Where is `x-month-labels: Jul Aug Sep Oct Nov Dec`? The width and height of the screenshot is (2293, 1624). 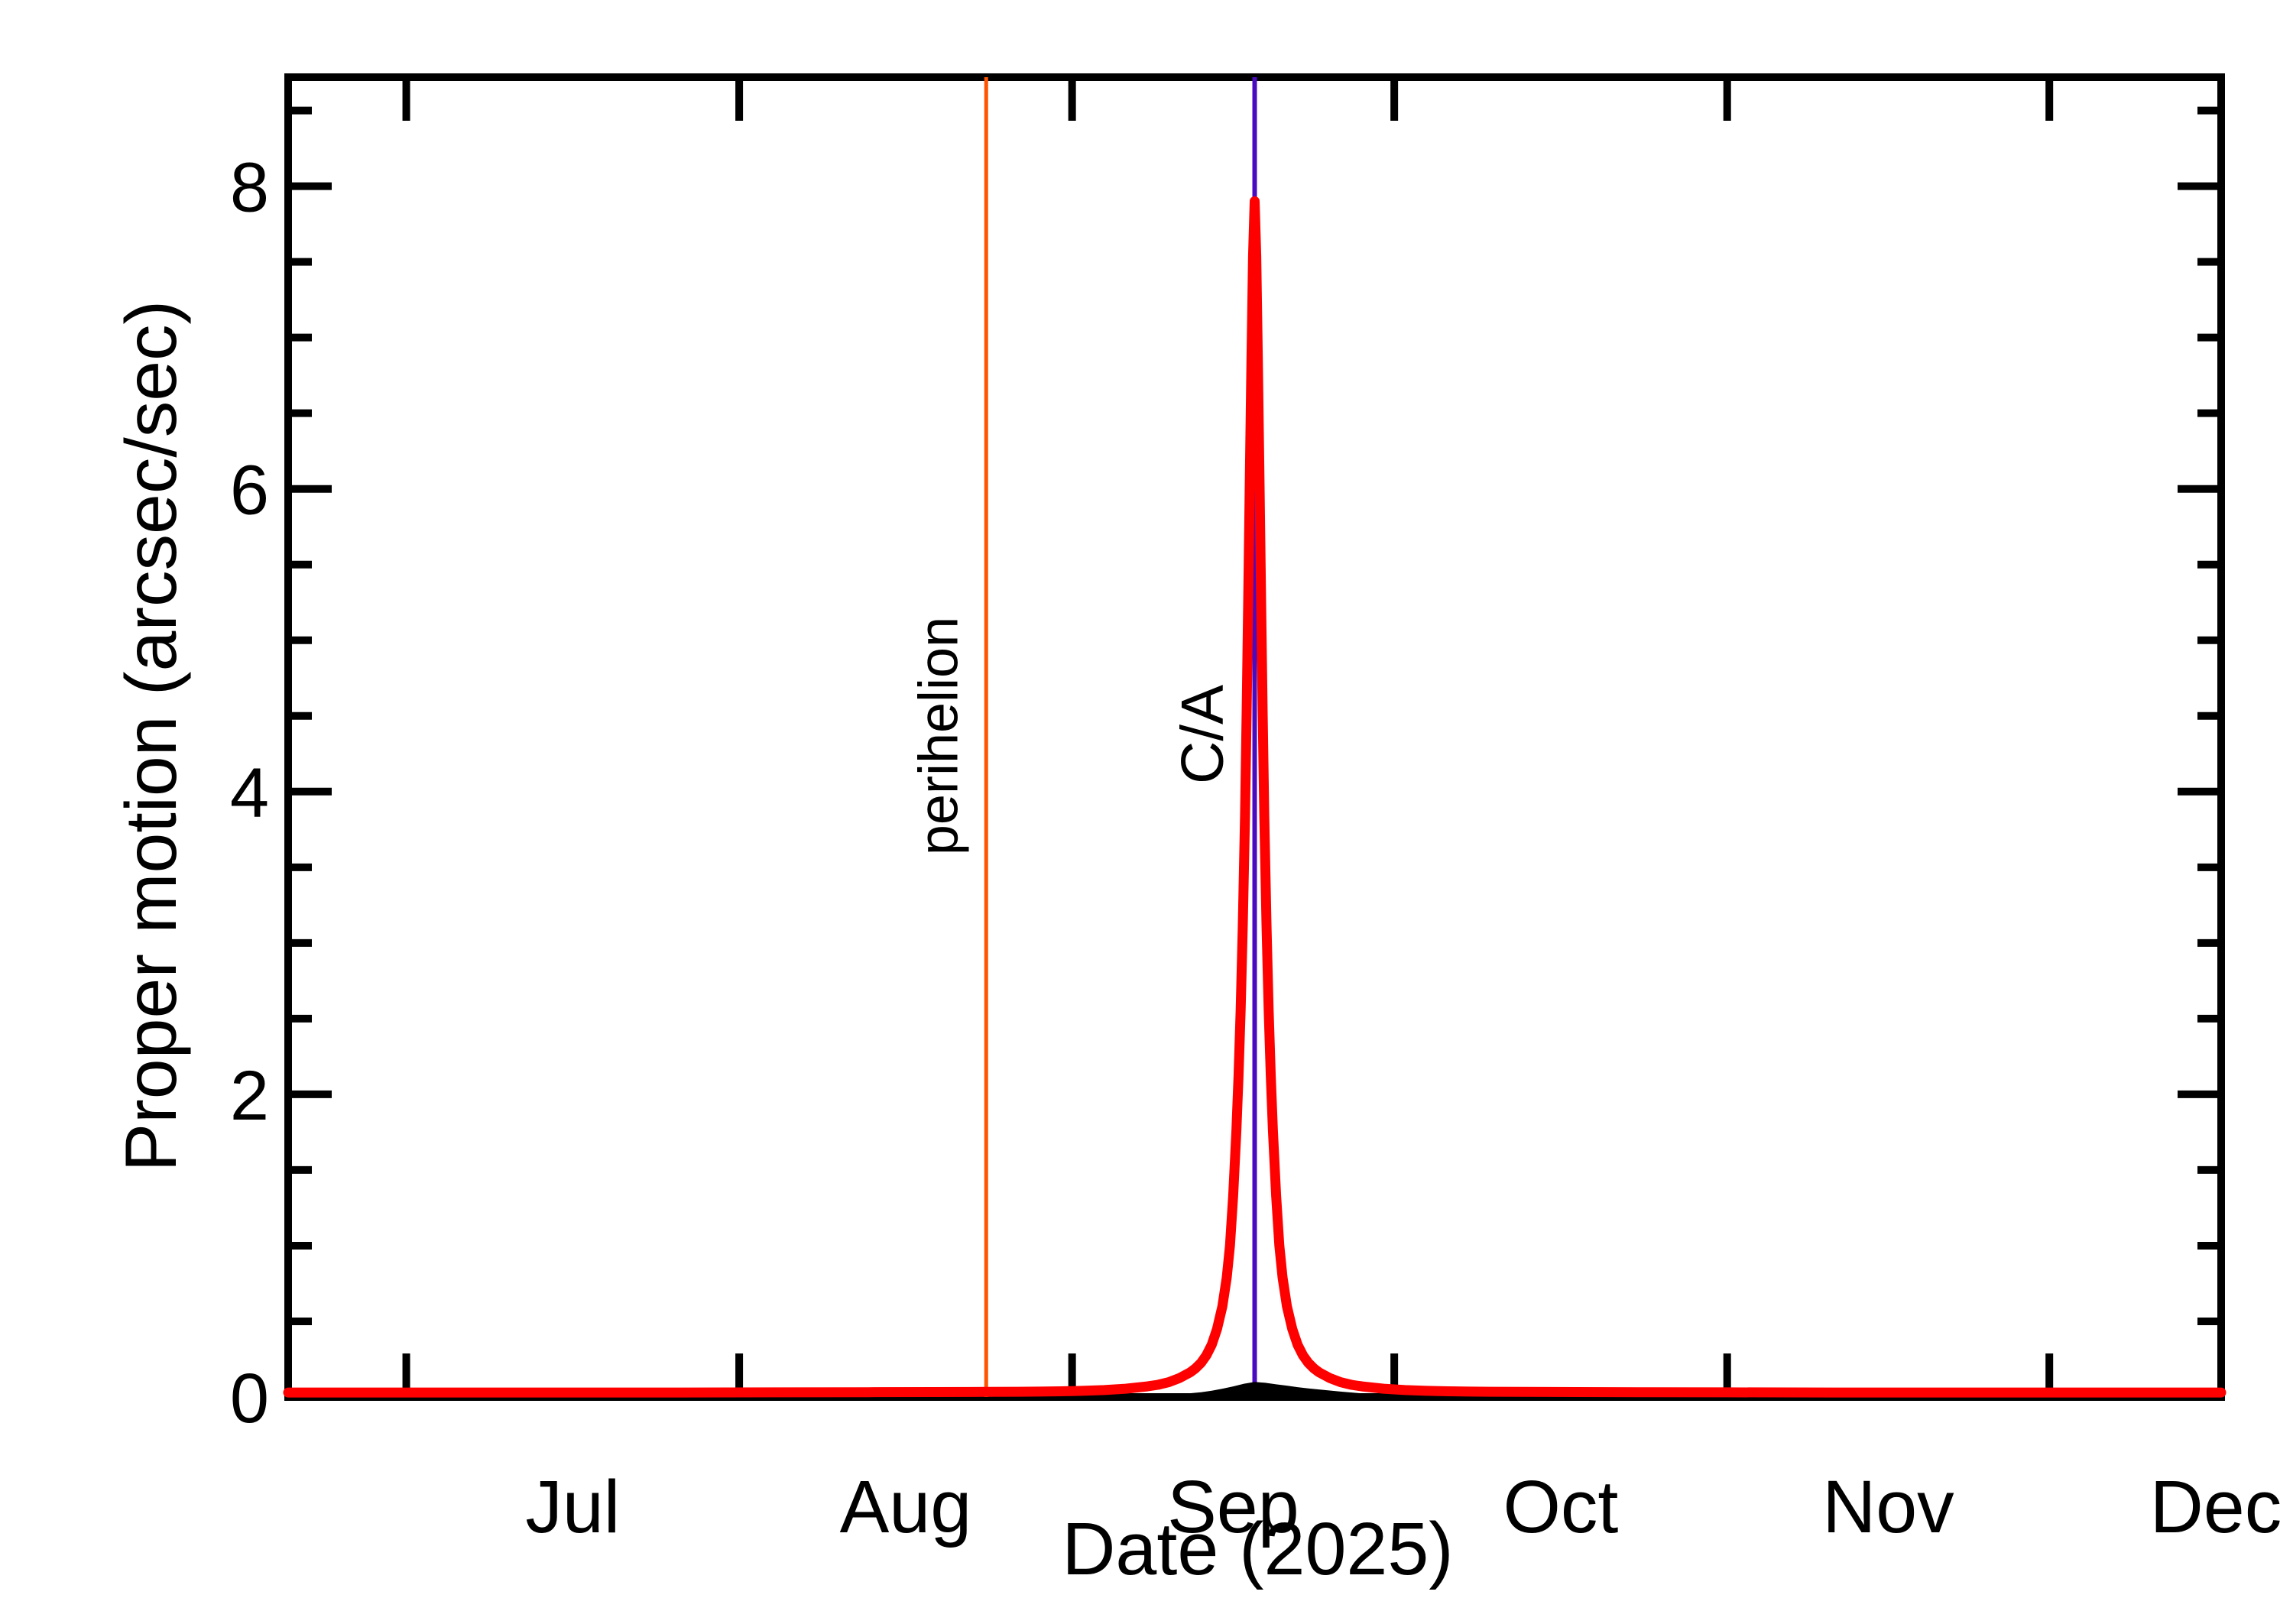 x-month-labels: Jul Aug Sep Oct Nov Dec is located at coordinates (1403, 1506).